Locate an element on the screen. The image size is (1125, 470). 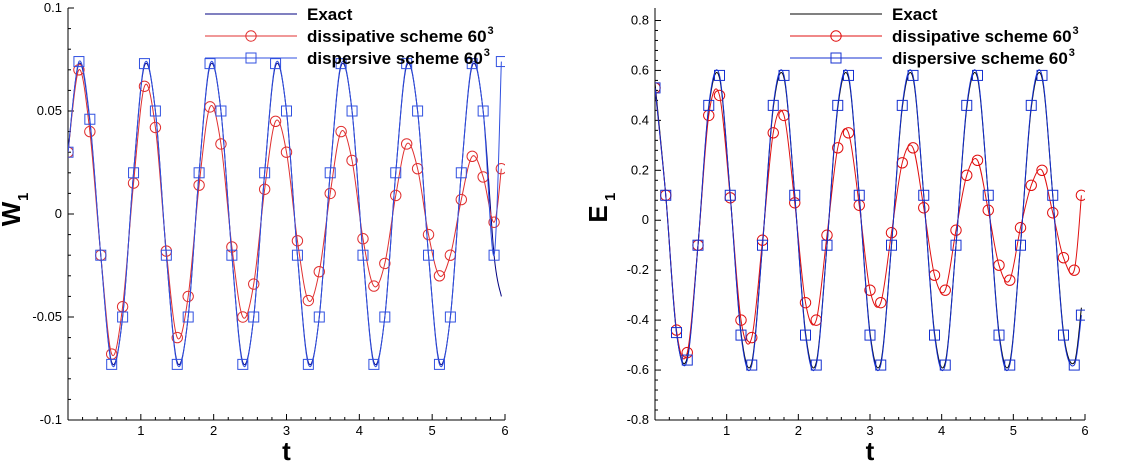
chart-e1-x-tick-label: 1 is located at coordinates (726, 430).